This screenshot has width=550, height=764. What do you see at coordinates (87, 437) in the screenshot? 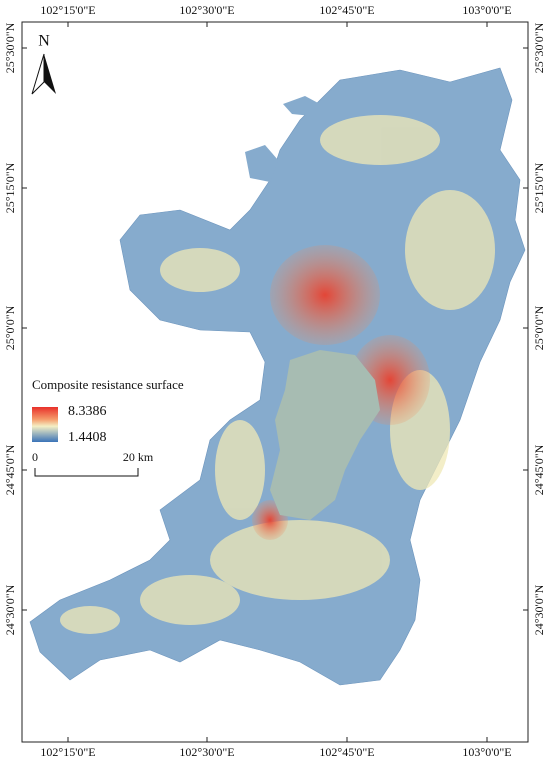
I see `legend-low: 1.4408` at bounding box center [87, 437].